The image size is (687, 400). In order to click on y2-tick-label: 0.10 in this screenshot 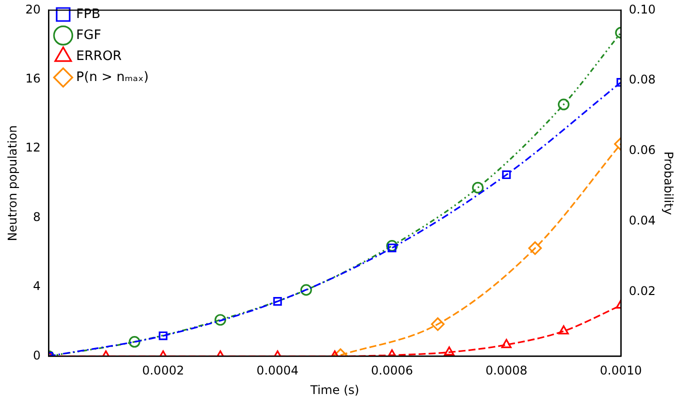, I will do `click(642, 9)`.